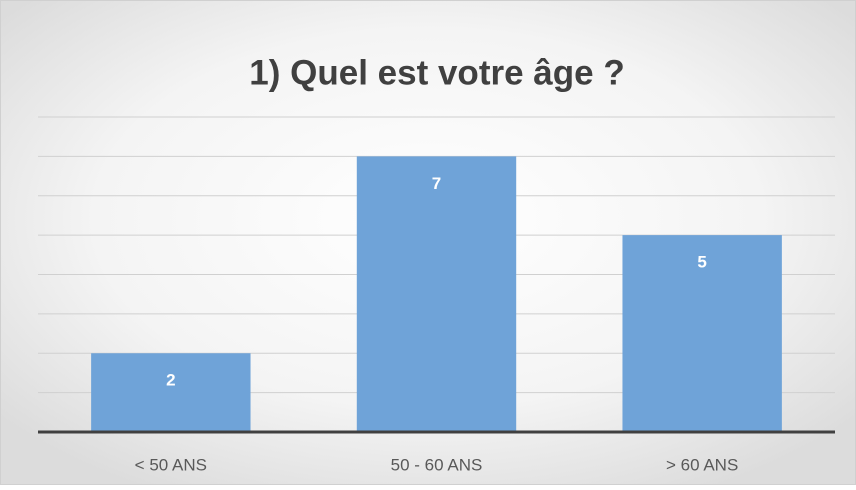 The height and width of the screenshot is (490, 856). I want to click on data-label: 5, so click(701, 262).